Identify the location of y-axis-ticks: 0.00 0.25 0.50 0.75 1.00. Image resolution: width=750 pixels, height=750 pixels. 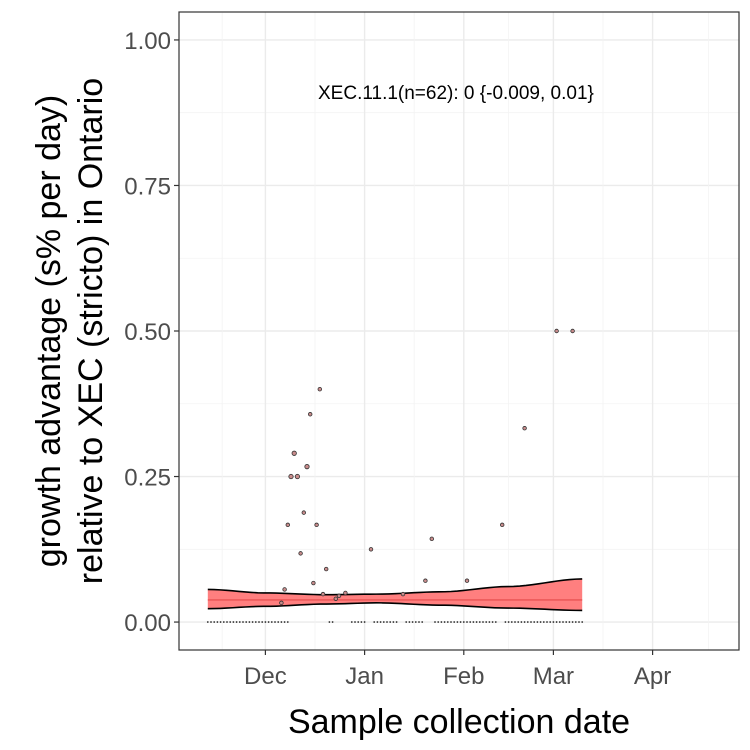
(151, 332).